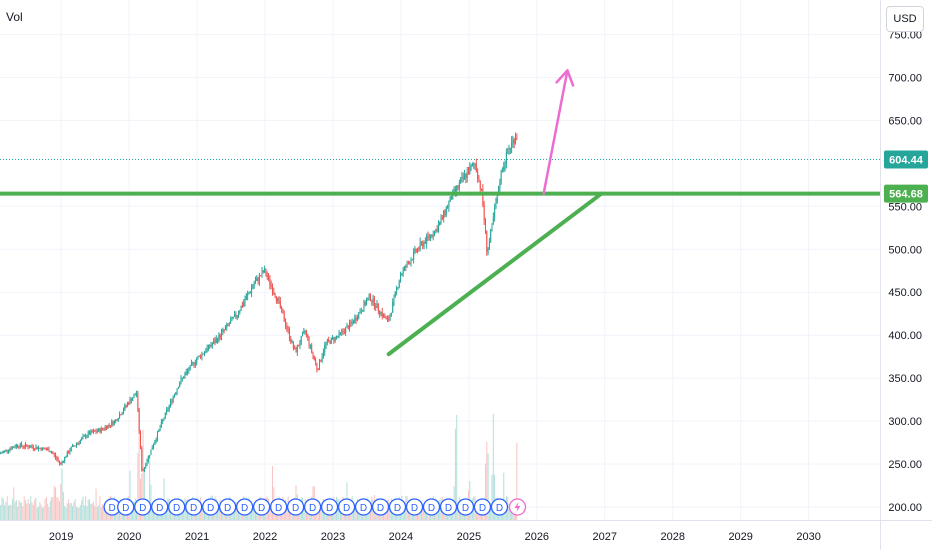  Describe the element at coordinates (906, 193) in the screenshot. I see `support-price-tag-bg` at that location.